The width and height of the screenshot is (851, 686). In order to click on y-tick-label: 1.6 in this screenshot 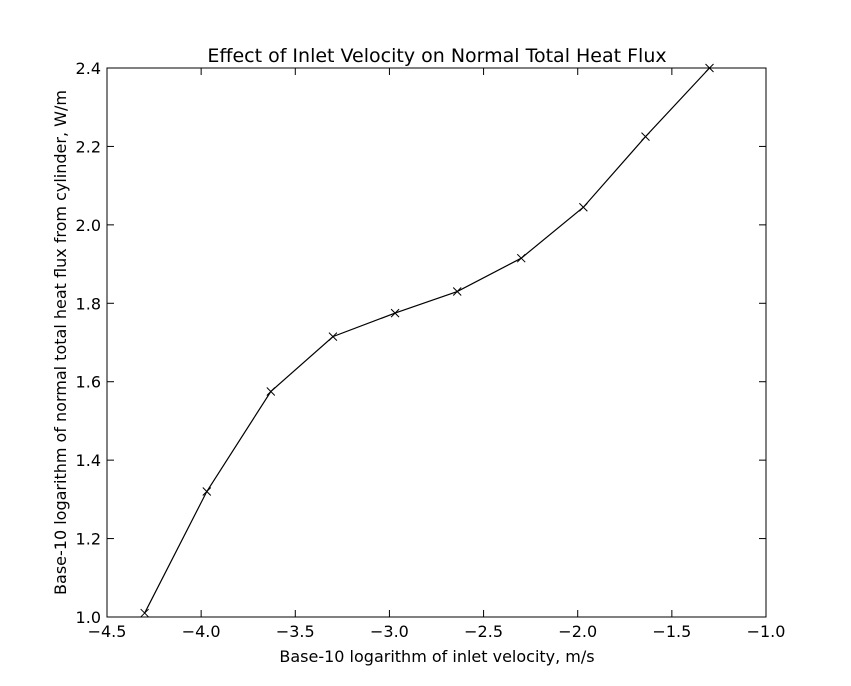, I will do `click(88, 382)`.